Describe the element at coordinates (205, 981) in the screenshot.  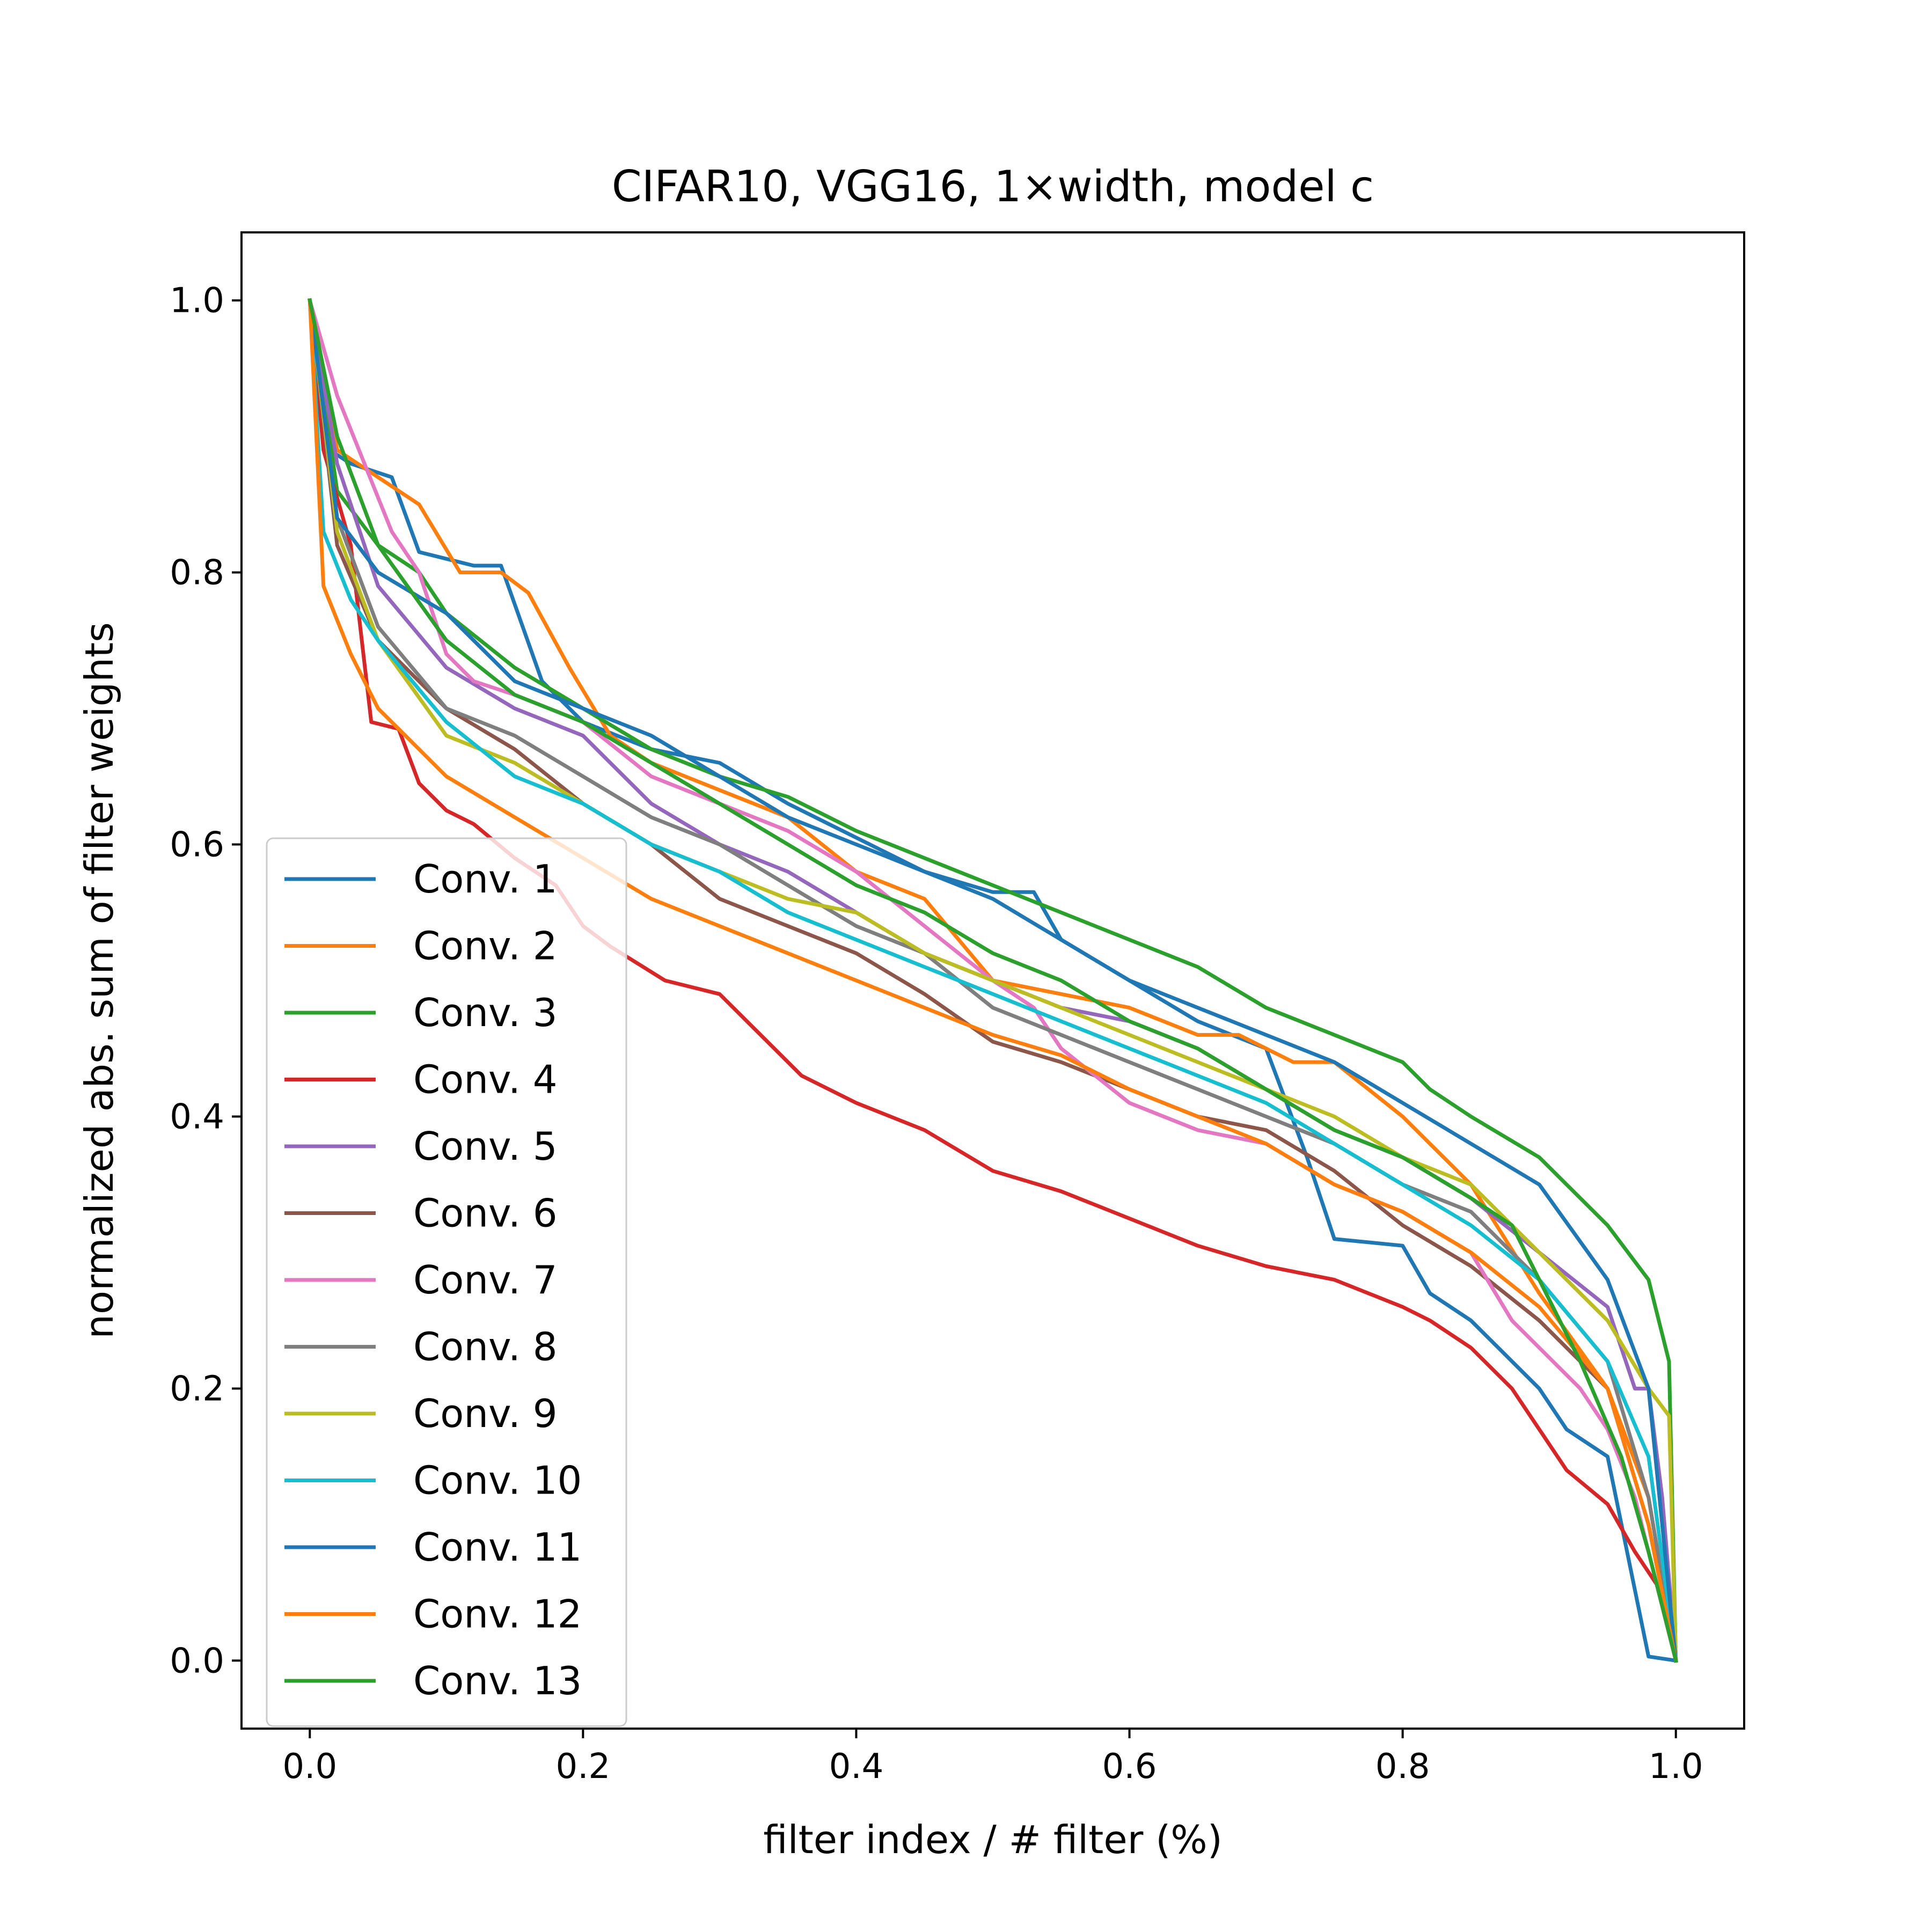
I see `y-axis-ticks: 0.0 0.2 0.4 0.6 0.8 1.0` at that location.